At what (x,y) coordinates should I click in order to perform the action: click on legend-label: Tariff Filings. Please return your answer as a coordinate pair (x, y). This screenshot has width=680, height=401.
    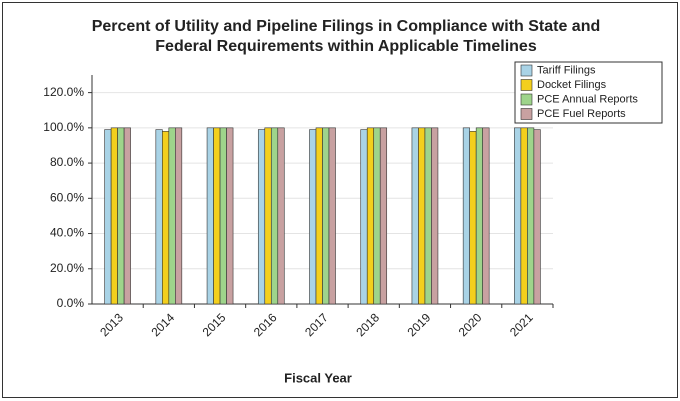
    Looking at the image, I should click on (566, 70).